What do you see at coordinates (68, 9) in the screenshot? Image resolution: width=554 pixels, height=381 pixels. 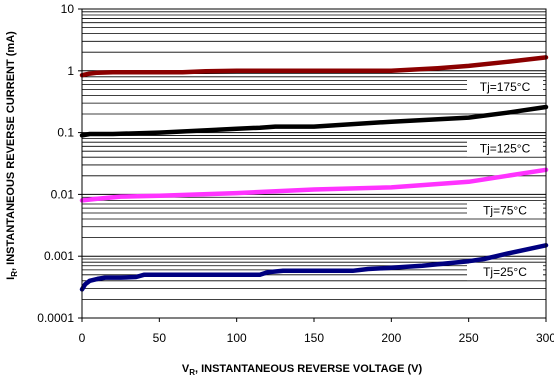 I see `y-tick-label: 10` at bounding box center [68, 9].